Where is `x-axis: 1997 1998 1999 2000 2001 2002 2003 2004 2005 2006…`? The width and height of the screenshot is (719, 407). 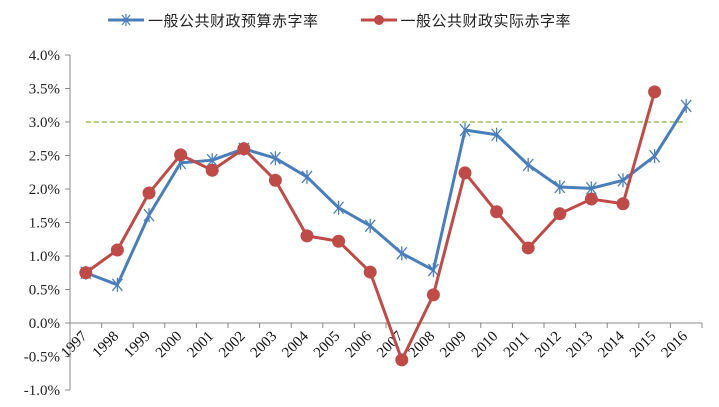
x-axis: 1997 1998 1999 2000 2001 2002 2003 2004 2005 2006… is located at coordinates (380, 342).